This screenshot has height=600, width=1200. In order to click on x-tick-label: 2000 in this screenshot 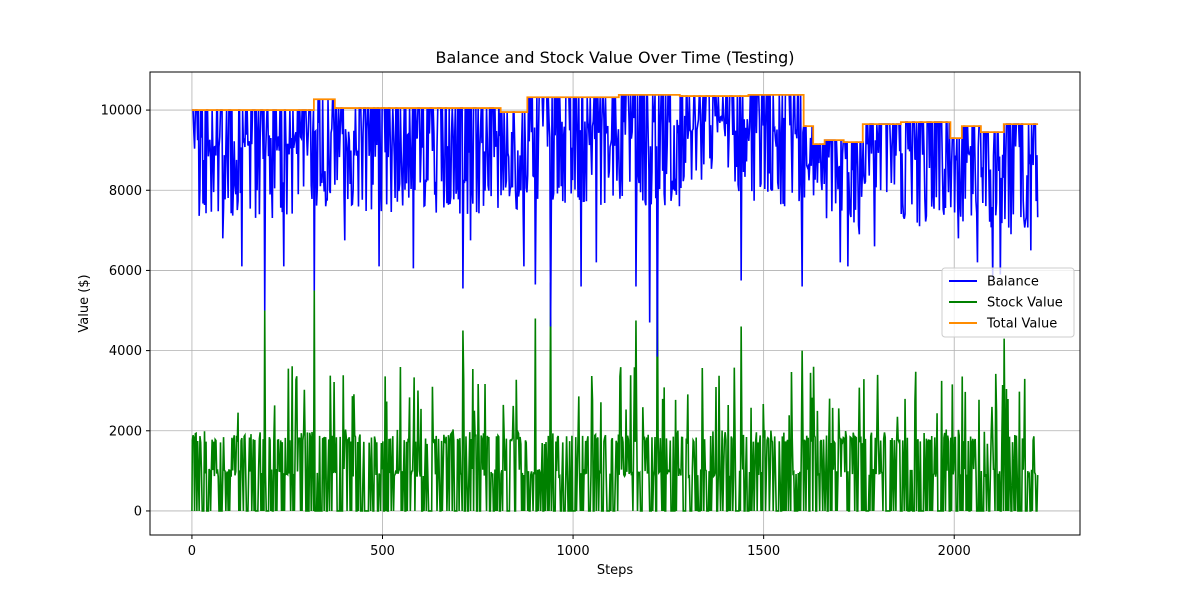, I will do `click(954, 551)`.